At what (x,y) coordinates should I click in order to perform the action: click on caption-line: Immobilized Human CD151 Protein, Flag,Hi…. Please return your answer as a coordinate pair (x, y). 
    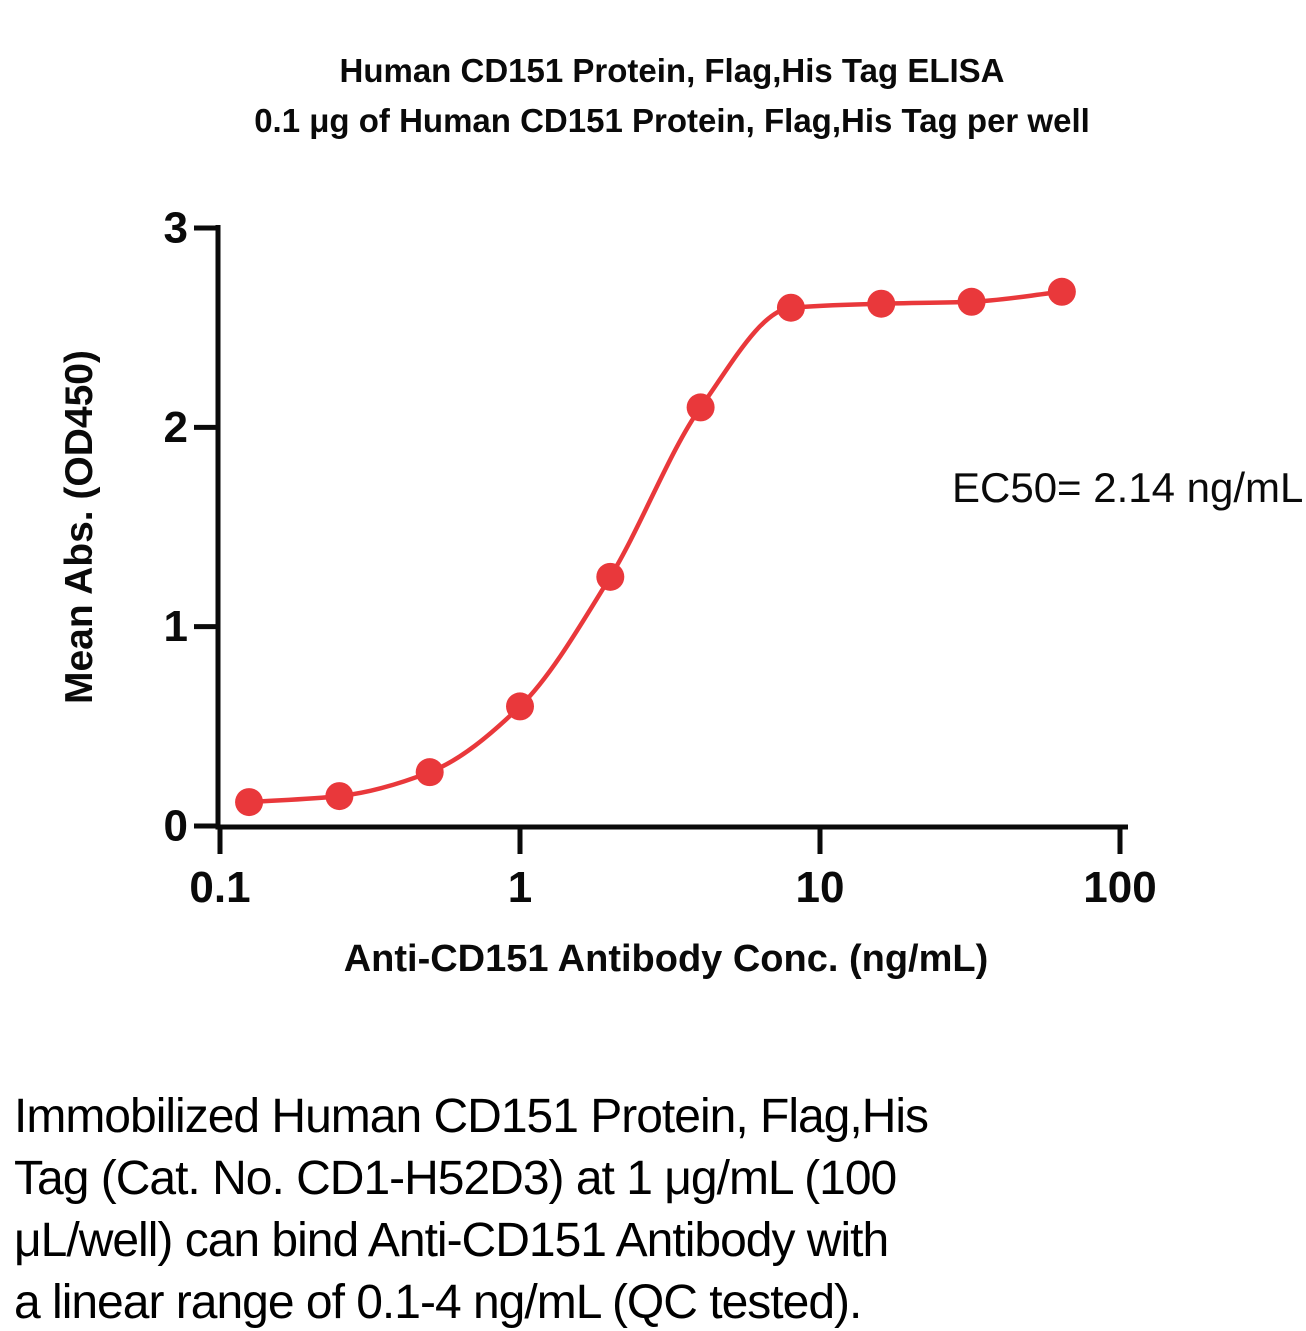
    Looking at the image, I should click on (471, 1116).